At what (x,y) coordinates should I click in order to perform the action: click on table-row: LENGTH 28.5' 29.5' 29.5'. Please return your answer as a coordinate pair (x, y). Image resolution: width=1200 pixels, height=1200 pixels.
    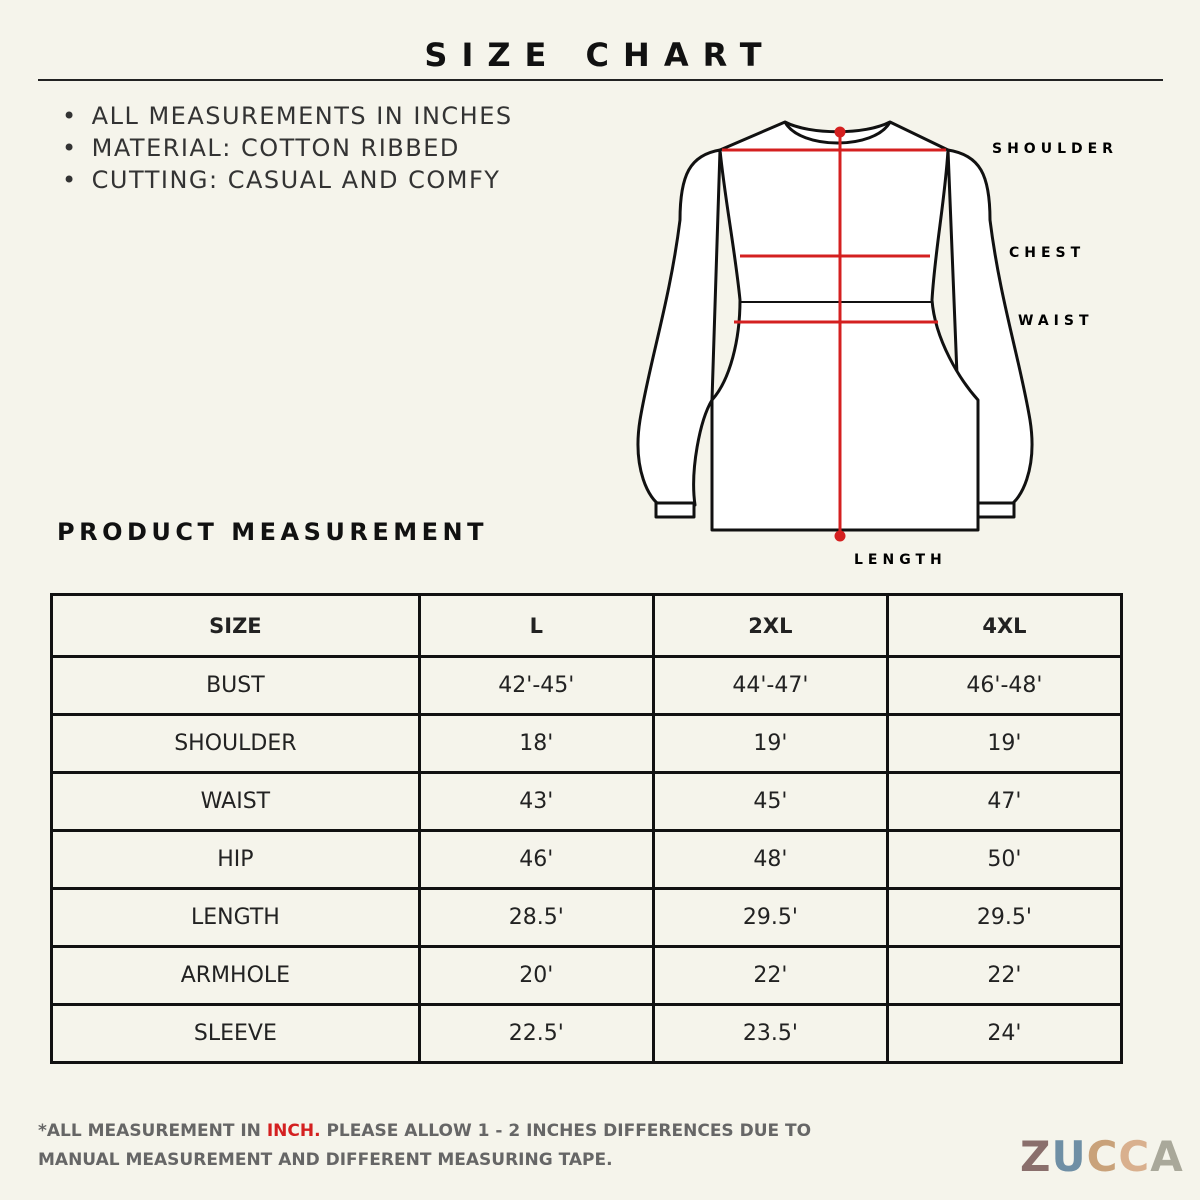
    Looking at the image, I should click on (587, 917).